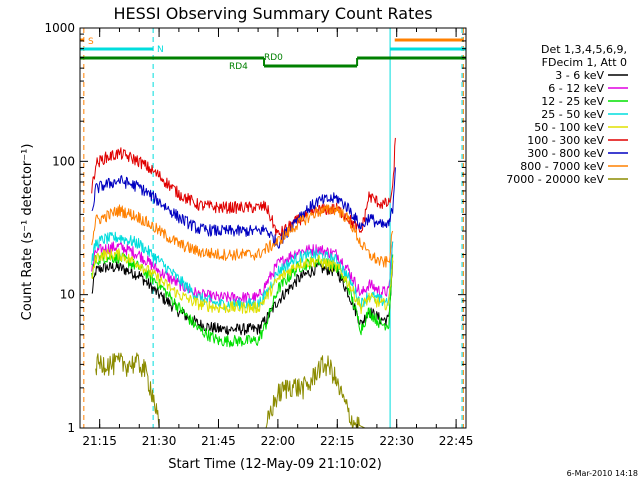  What do you see at coordinates (396, 441) in the screenshot?
I see `x-tick-label: 22:30` at bounding box center [396, 441].